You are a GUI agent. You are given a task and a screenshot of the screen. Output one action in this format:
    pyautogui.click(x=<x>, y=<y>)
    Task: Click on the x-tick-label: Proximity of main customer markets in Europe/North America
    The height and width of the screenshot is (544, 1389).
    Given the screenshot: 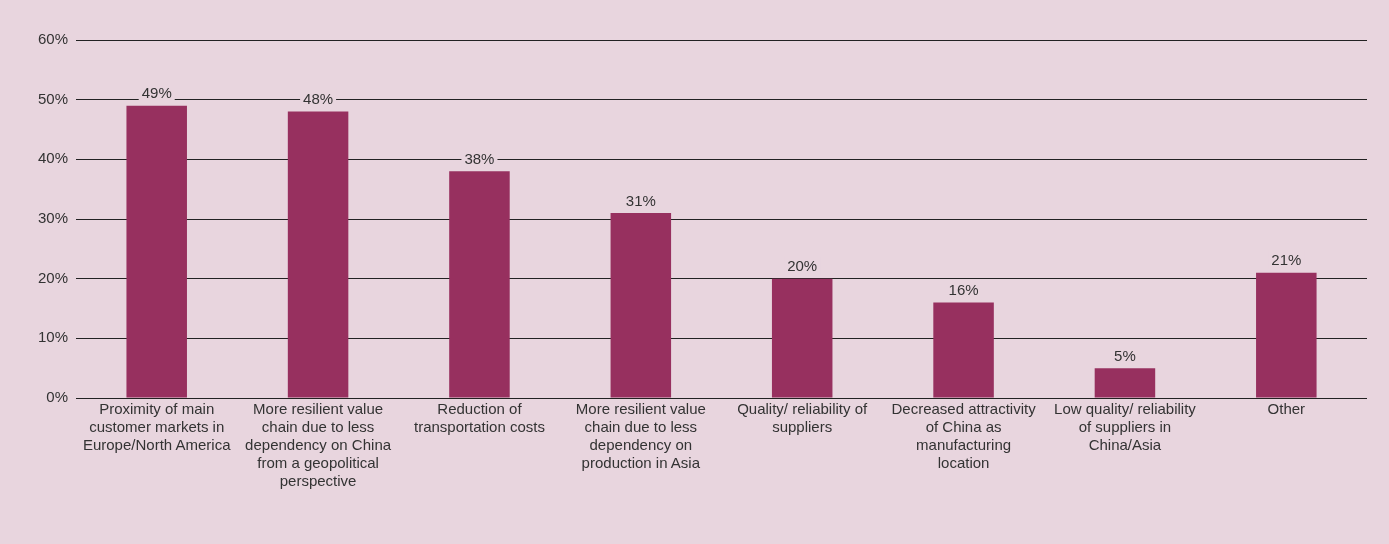 What is the action you would take?
    pyautogui.click(x=157, y=427)
    